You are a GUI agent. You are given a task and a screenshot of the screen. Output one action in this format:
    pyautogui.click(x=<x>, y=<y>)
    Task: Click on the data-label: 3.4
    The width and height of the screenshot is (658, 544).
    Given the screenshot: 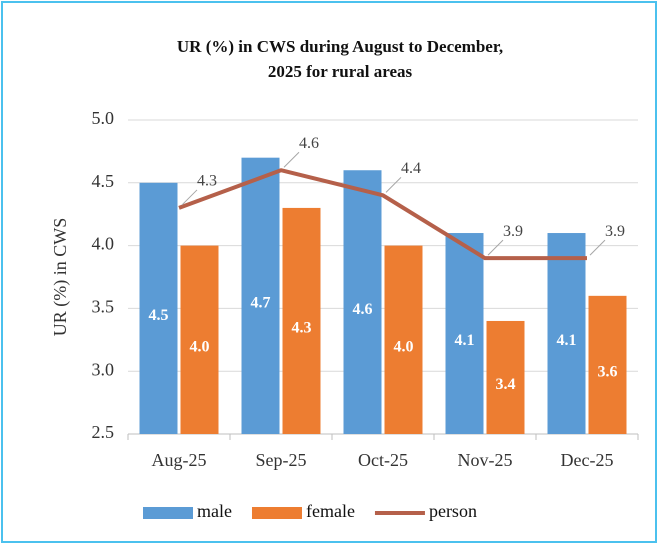 What is the action you would take?
    pyautogui.click(x=506, y=384)
    